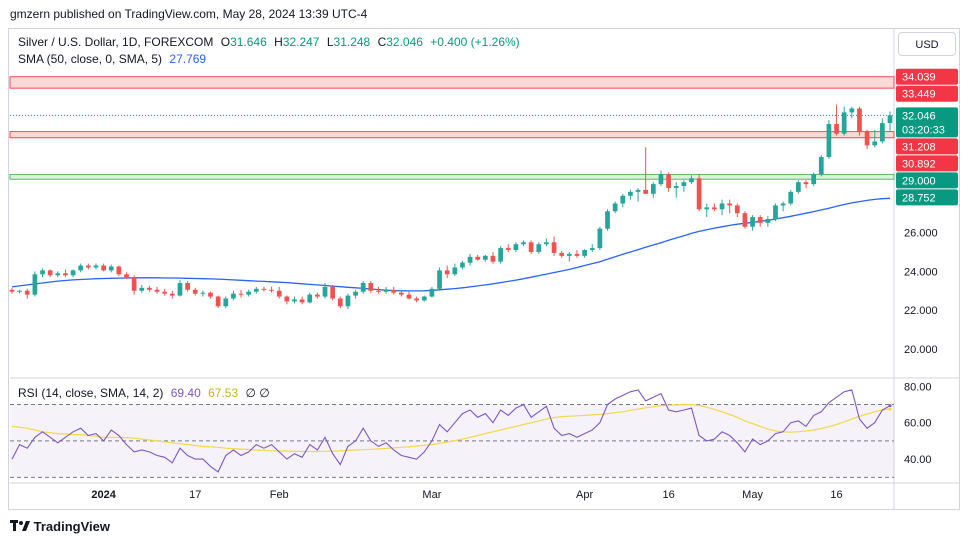 This screenshot has width=970, height=545. Describe the element at coordinates (257, 393) in the screenshot. I see `rsi-legend-extra: ∅ ∅` at that location.